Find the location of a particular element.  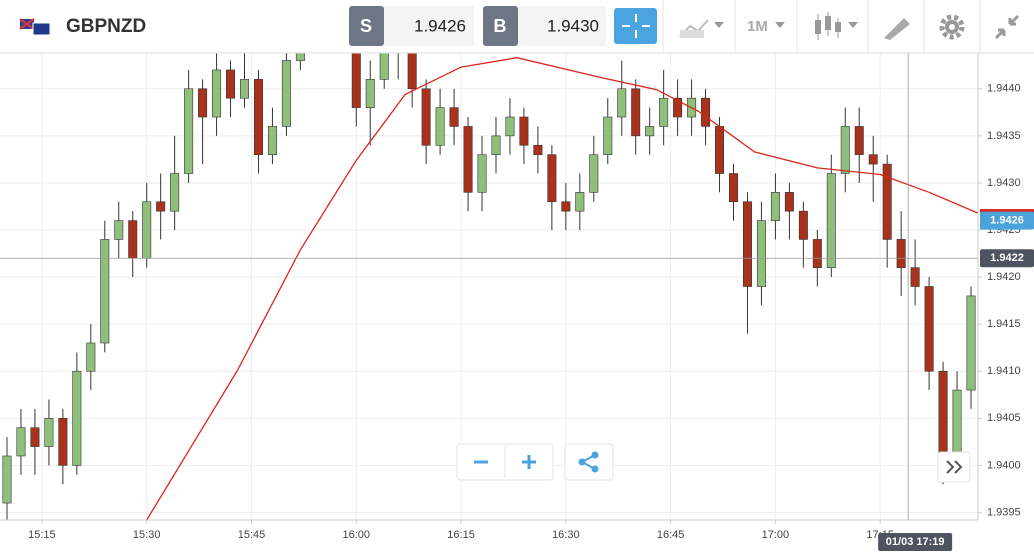

y-tick-label: 1.9420 is located at coordinates (1004, 277).